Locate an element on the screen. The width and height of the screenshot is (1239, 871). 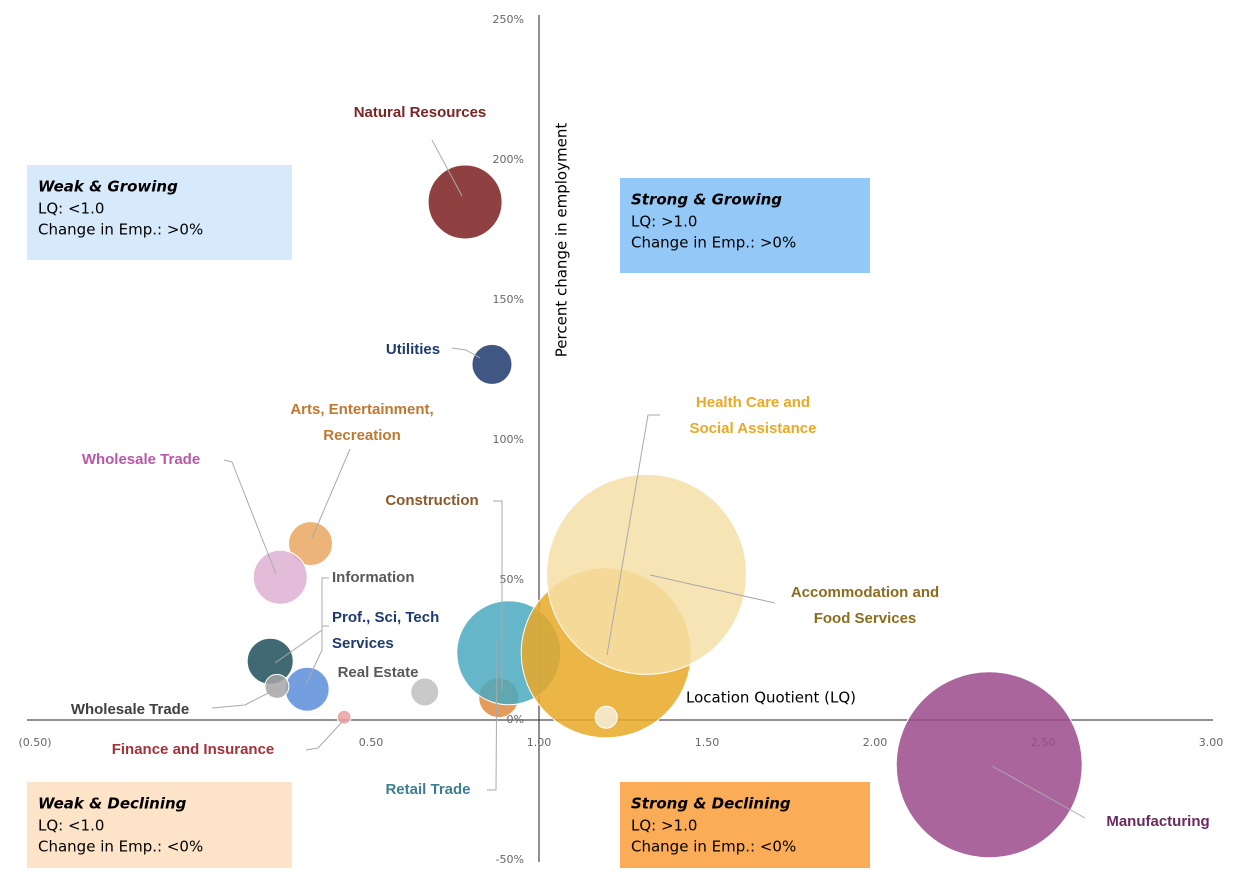
y-tick-label: 100% is located at coordinates (508, 439).